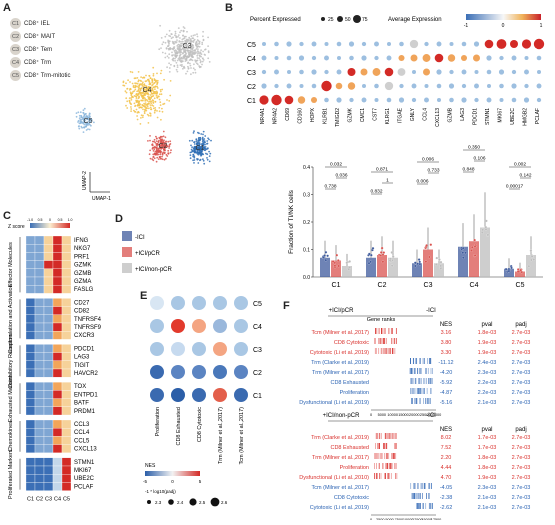 Image resolution: width=555 pixels, height=525 pixels. Describe the element at coordinates (82, 433) in the screenshot. I see `heatmap-gene-label: CCL4` at that location.